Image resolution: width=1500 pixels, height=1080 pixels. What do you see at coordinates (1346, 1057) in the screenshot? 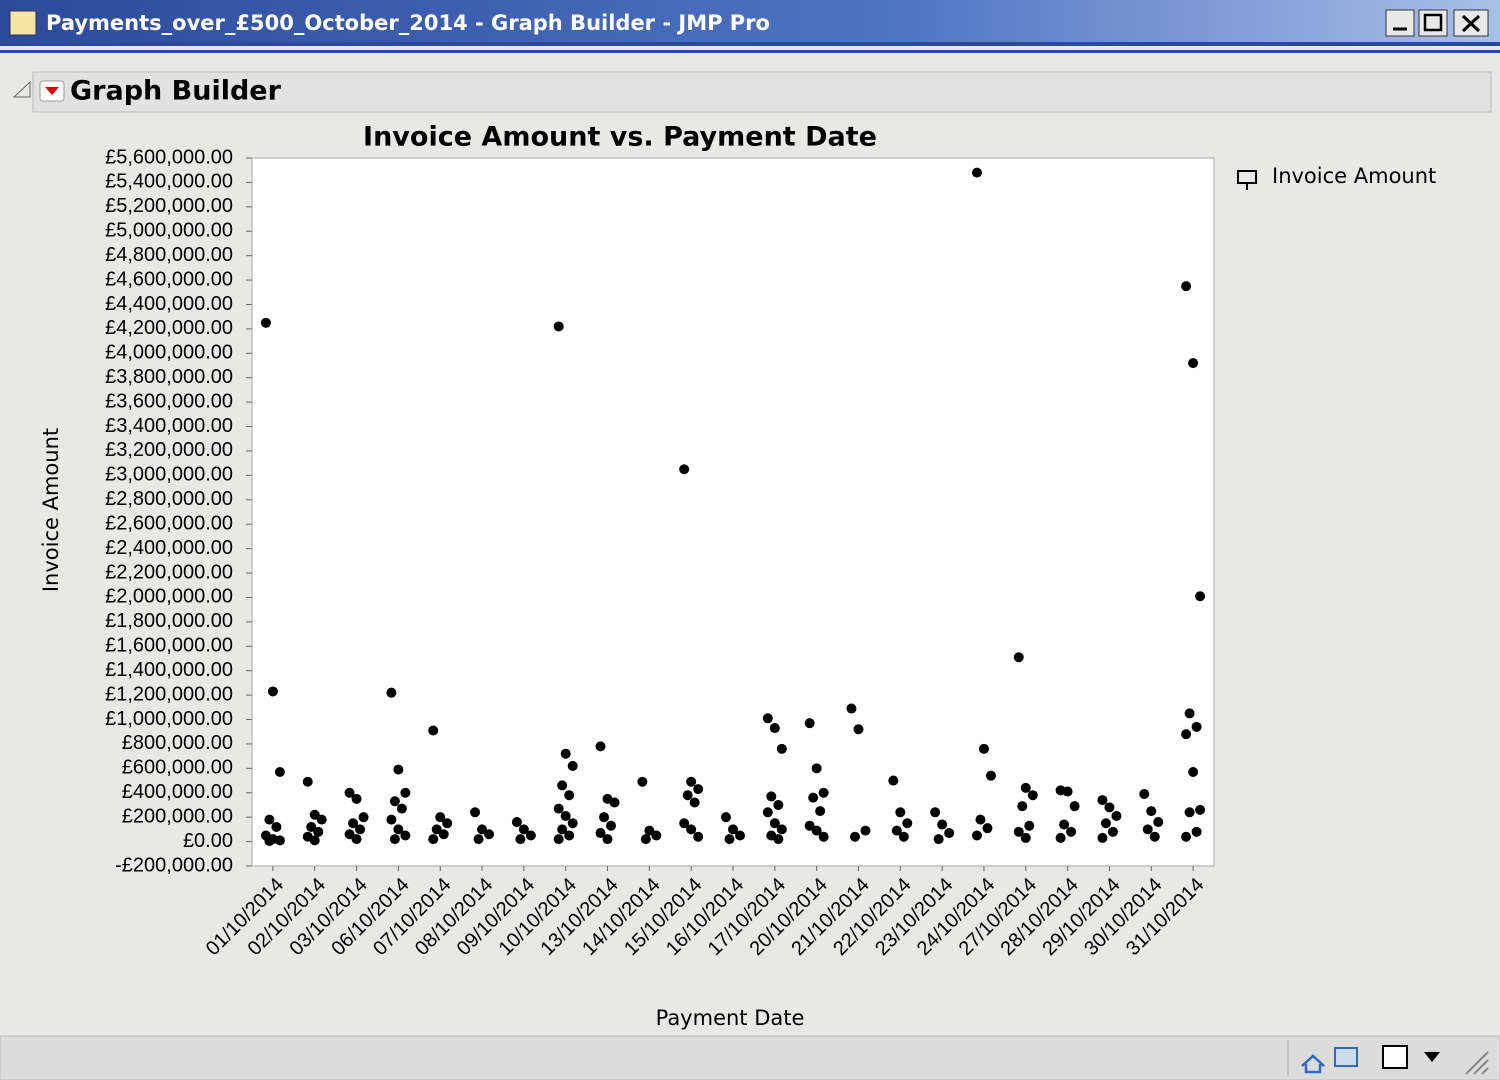
I see `table-icon` at bounding box center [1346, 1057].